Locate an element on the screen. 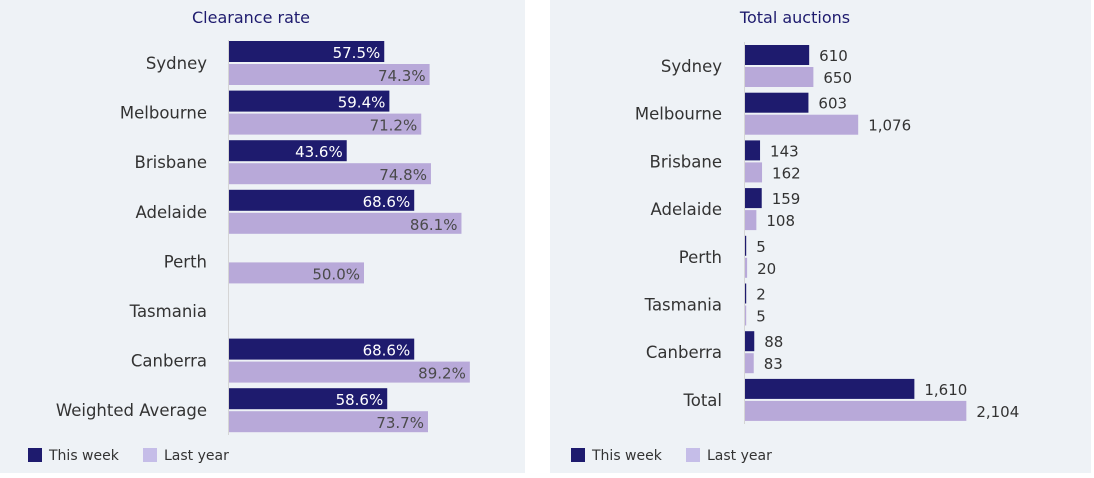 The width and height of the screenshot is (1094, 478). data-label: 74.8% is located at coordinates (403, 175).